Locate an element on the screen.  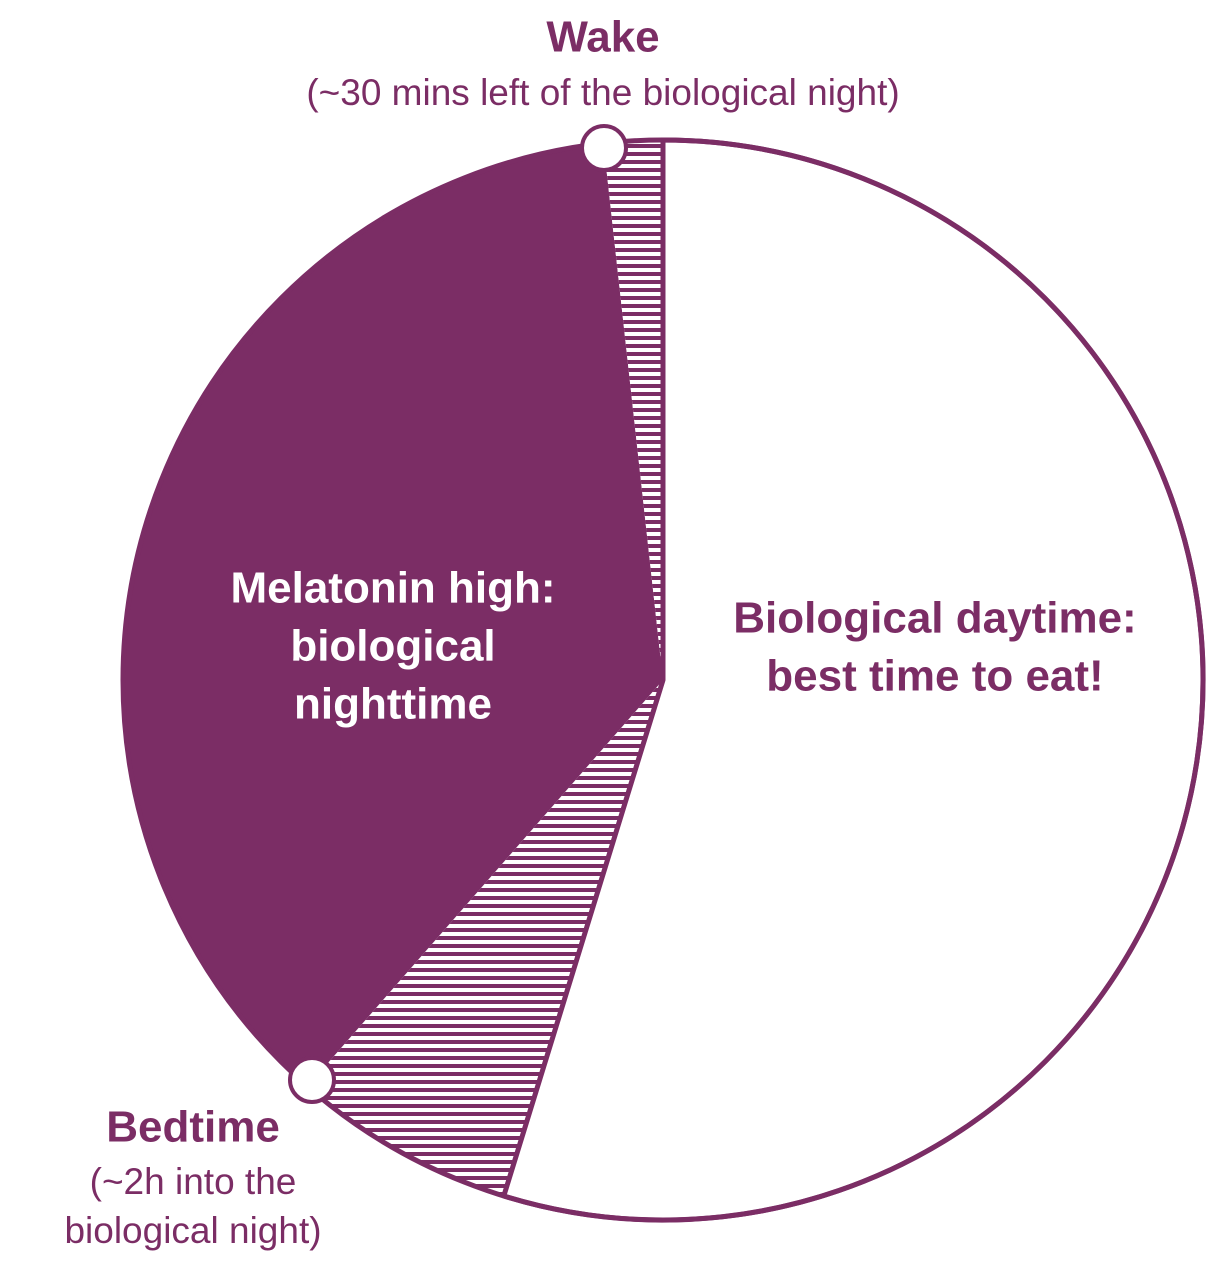
bedtime-title: Bedtime is located at coordinates (193, 1127).